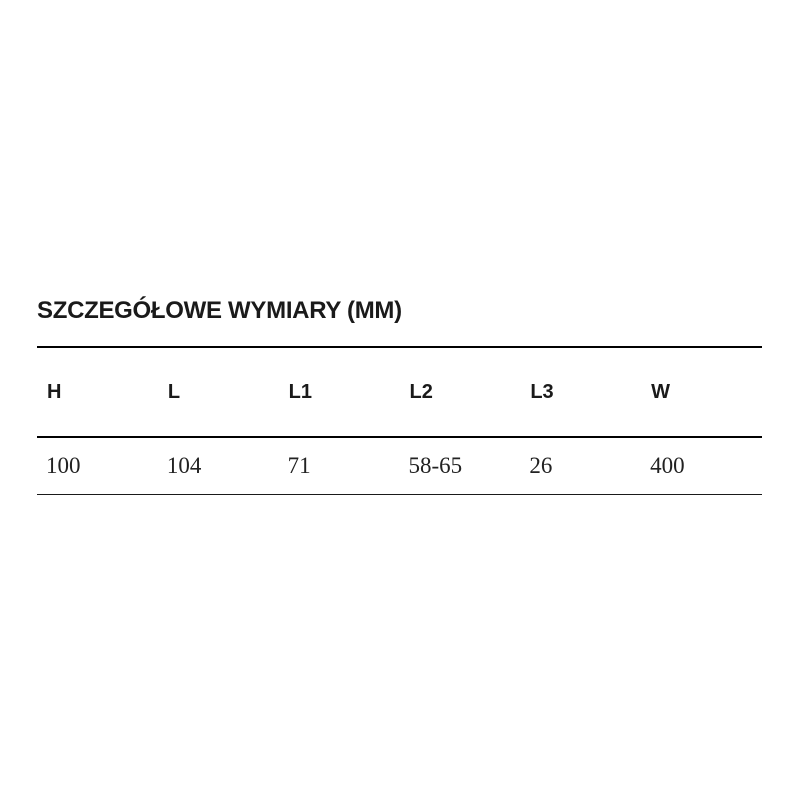 This screenshot has width=800, height=800. What do you see at coordinates (701, 392) in the screenshot?
I see `column-header-w: W` at bounding box center [701, 392].